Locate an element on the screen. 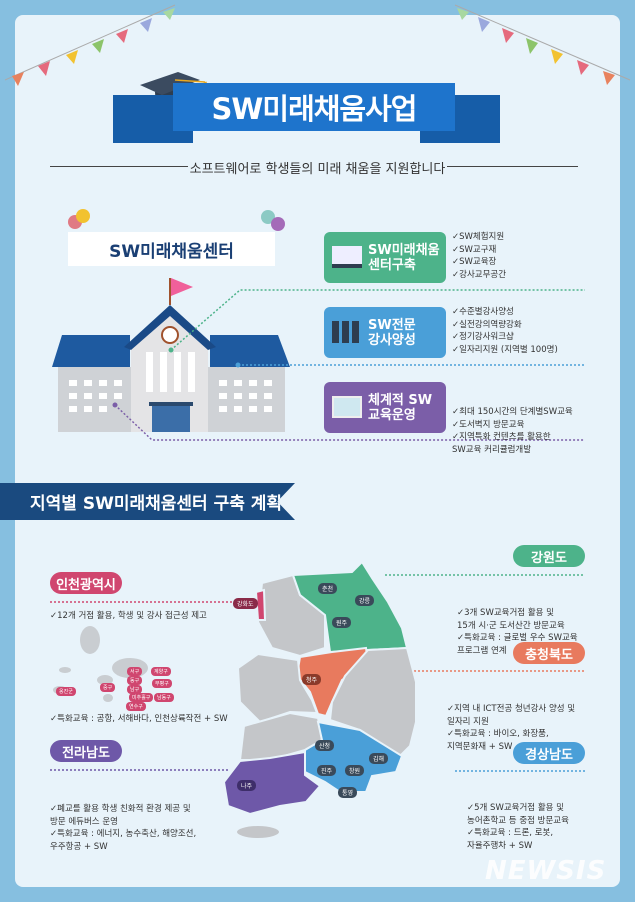 The height and width of the screenshot is (902, 635). watermark-logo: NEWSIS is located at coordinates (546, 871).